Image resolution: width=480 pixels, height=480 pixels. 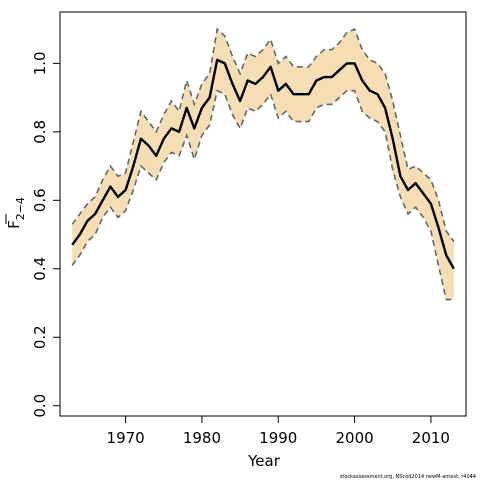 What do you see at coordinates (202, 438) in the screenshot?
I see `x-tick-label: 1980` at bounding box center [202, 438].